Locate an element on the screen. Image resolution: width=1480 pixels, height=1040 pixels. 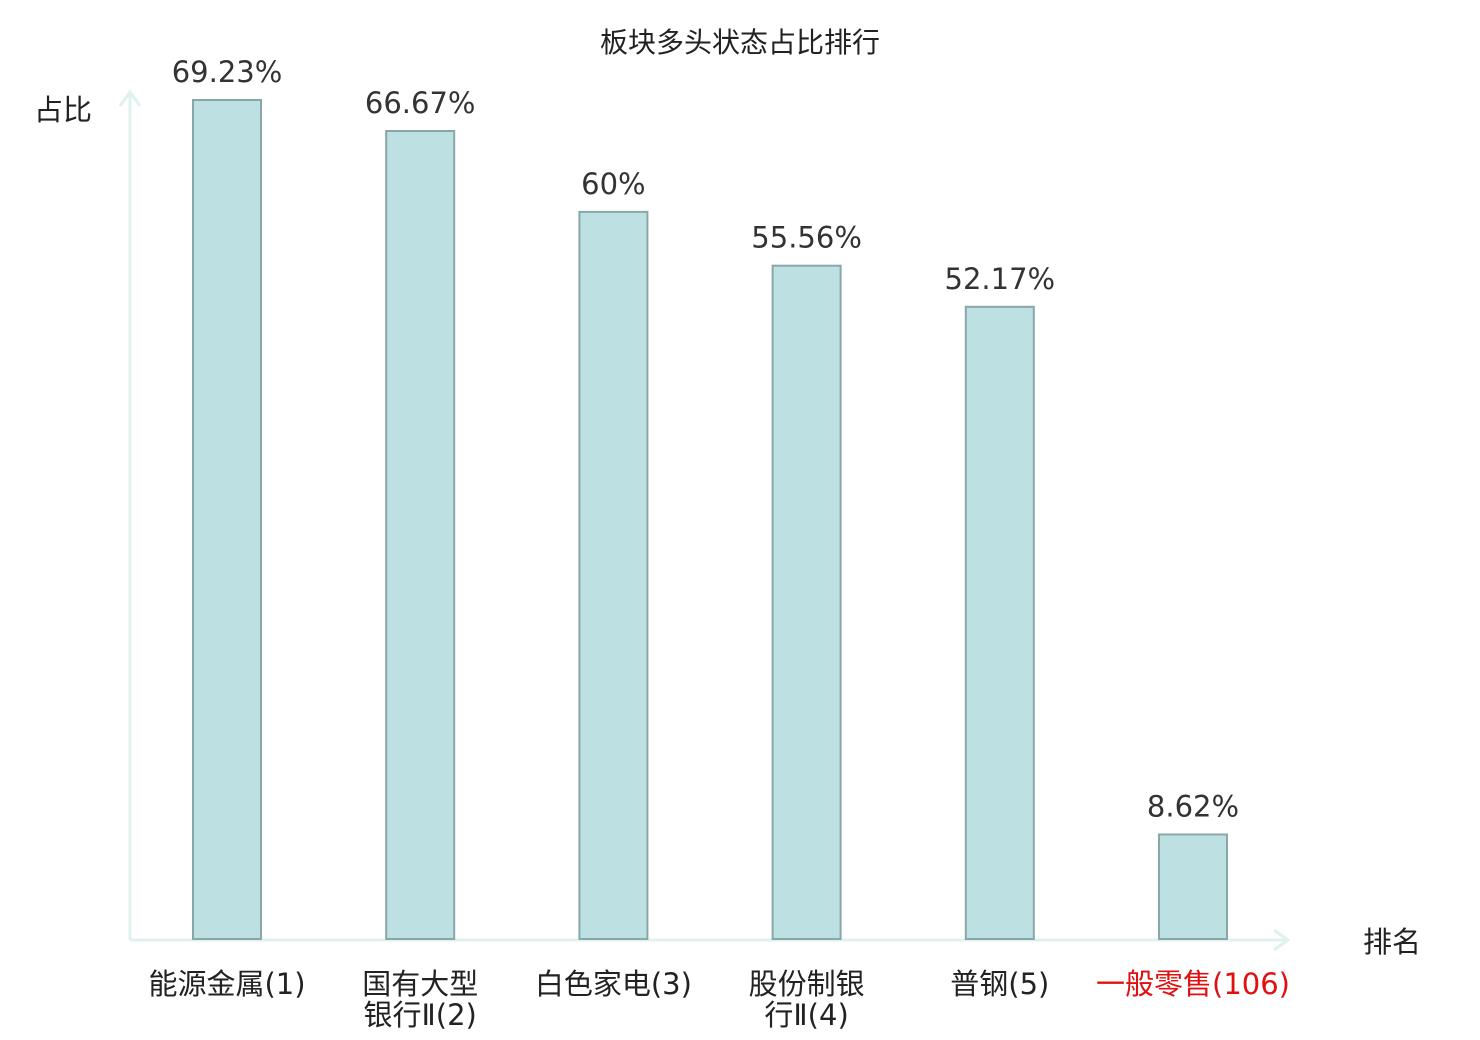
y-axis-label: 占比 is located at coordinates (63, 110).